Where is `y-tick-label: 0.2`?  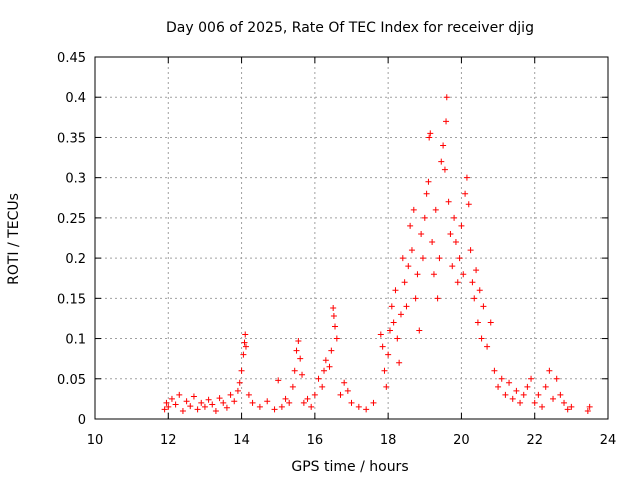
y-tick-label: 0.2 is located at coordinates (75, 259).